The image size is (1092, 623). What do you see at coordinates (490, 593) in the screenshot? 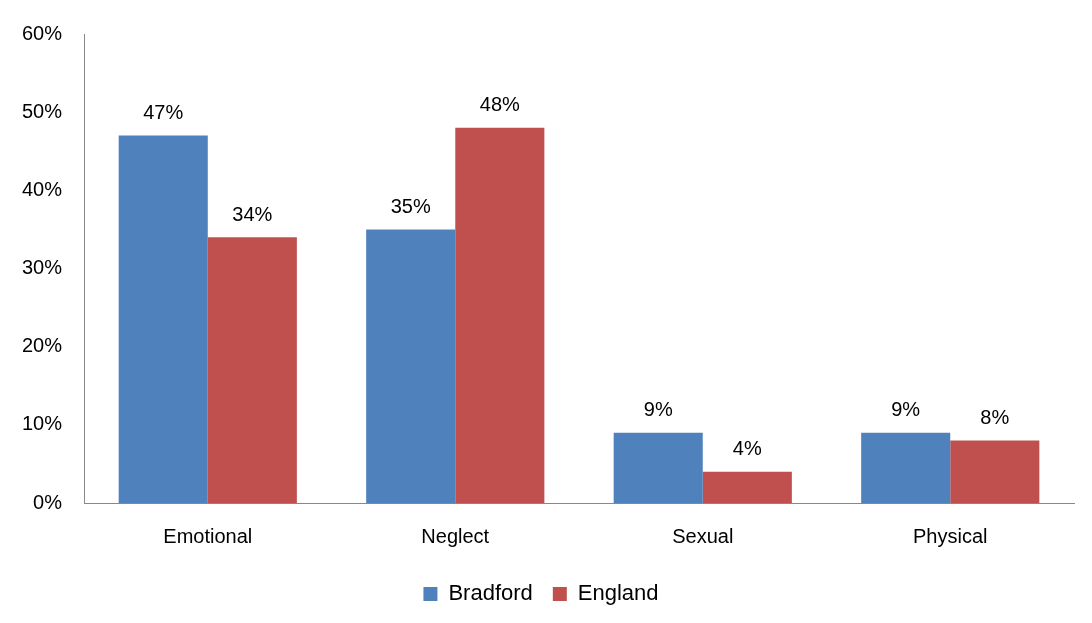
I see `legend-label: Bradford` at bounding box center [490, 593].